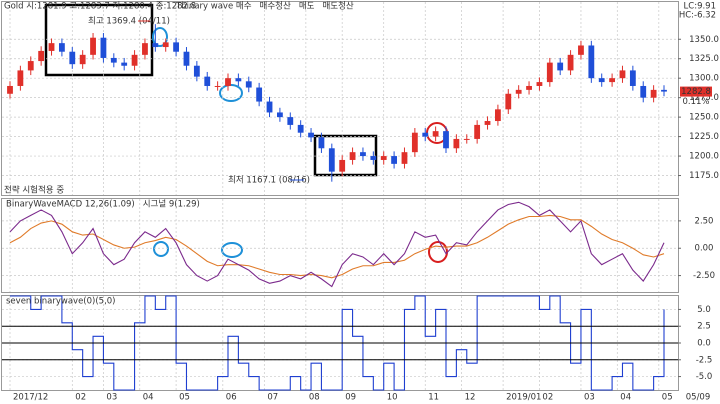 This screenshot has height=404, width=720. I want to click on y-tick-label: 0.00, so click(704, 249).